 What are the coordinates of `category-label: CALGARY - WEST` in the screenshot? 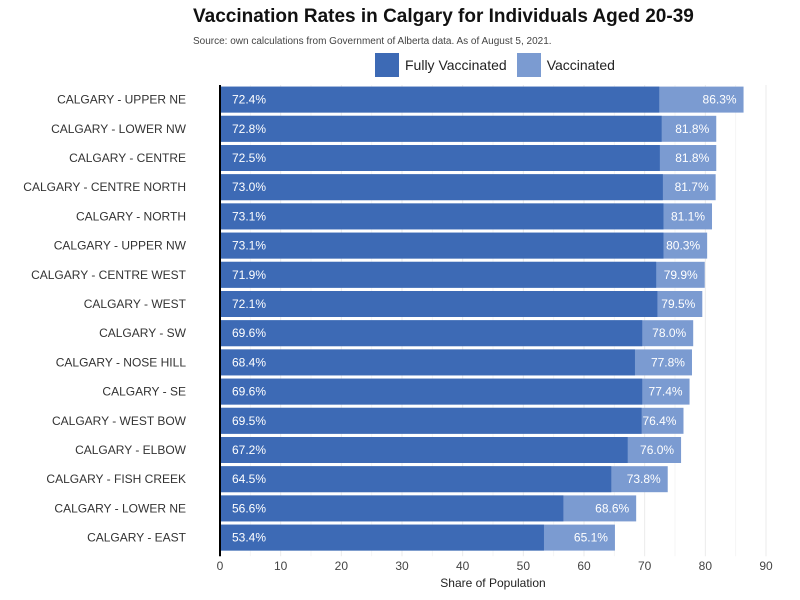 It's located at (135, 304).